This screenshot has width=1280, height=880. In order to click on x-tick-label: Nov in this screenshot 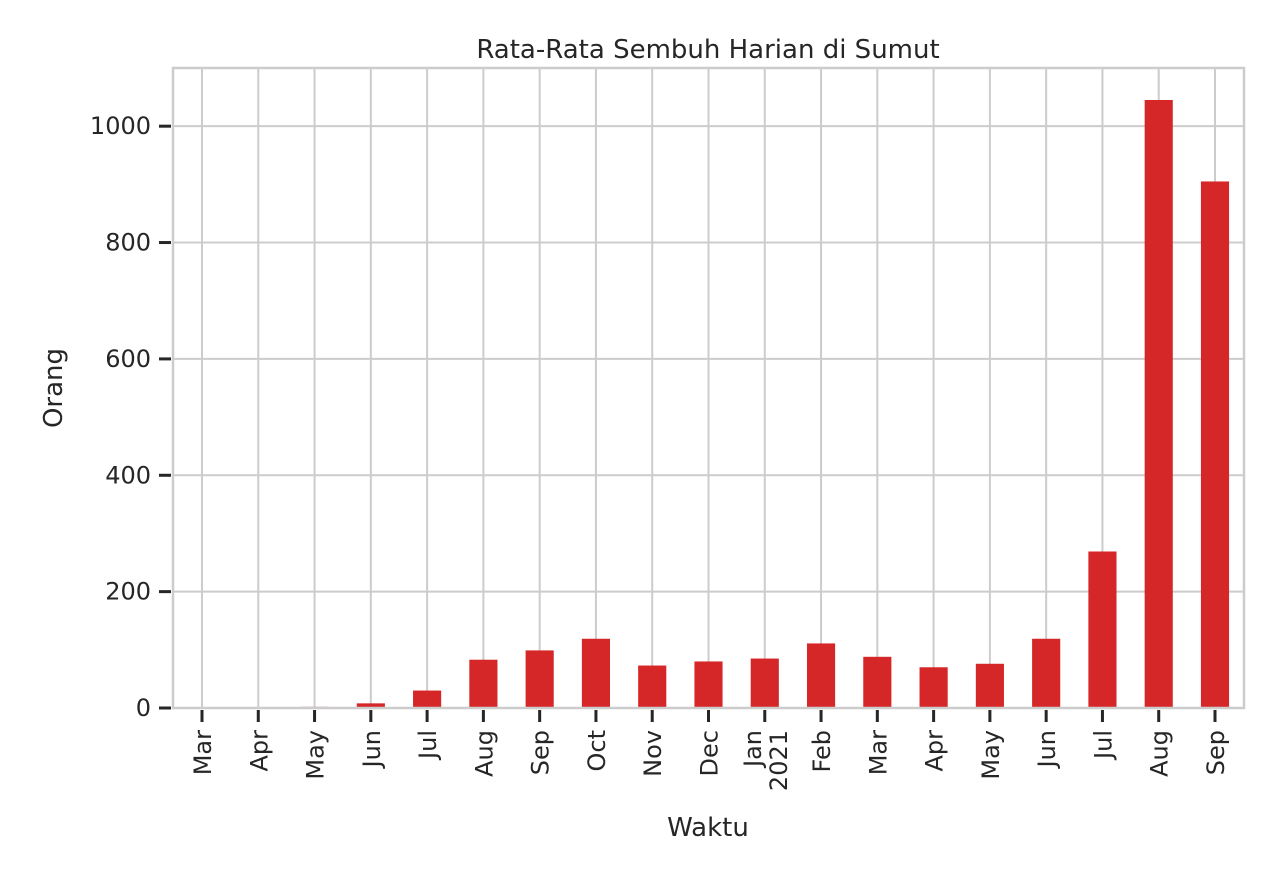, I will do `click(653, 753)`.